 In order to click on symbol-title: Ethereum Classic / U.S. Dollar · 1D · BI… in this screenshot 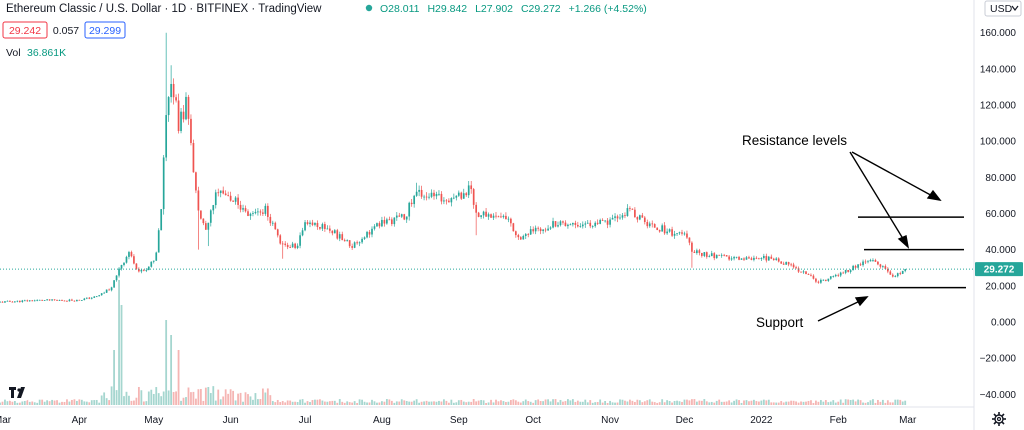, I will do `click(164, 9)`.